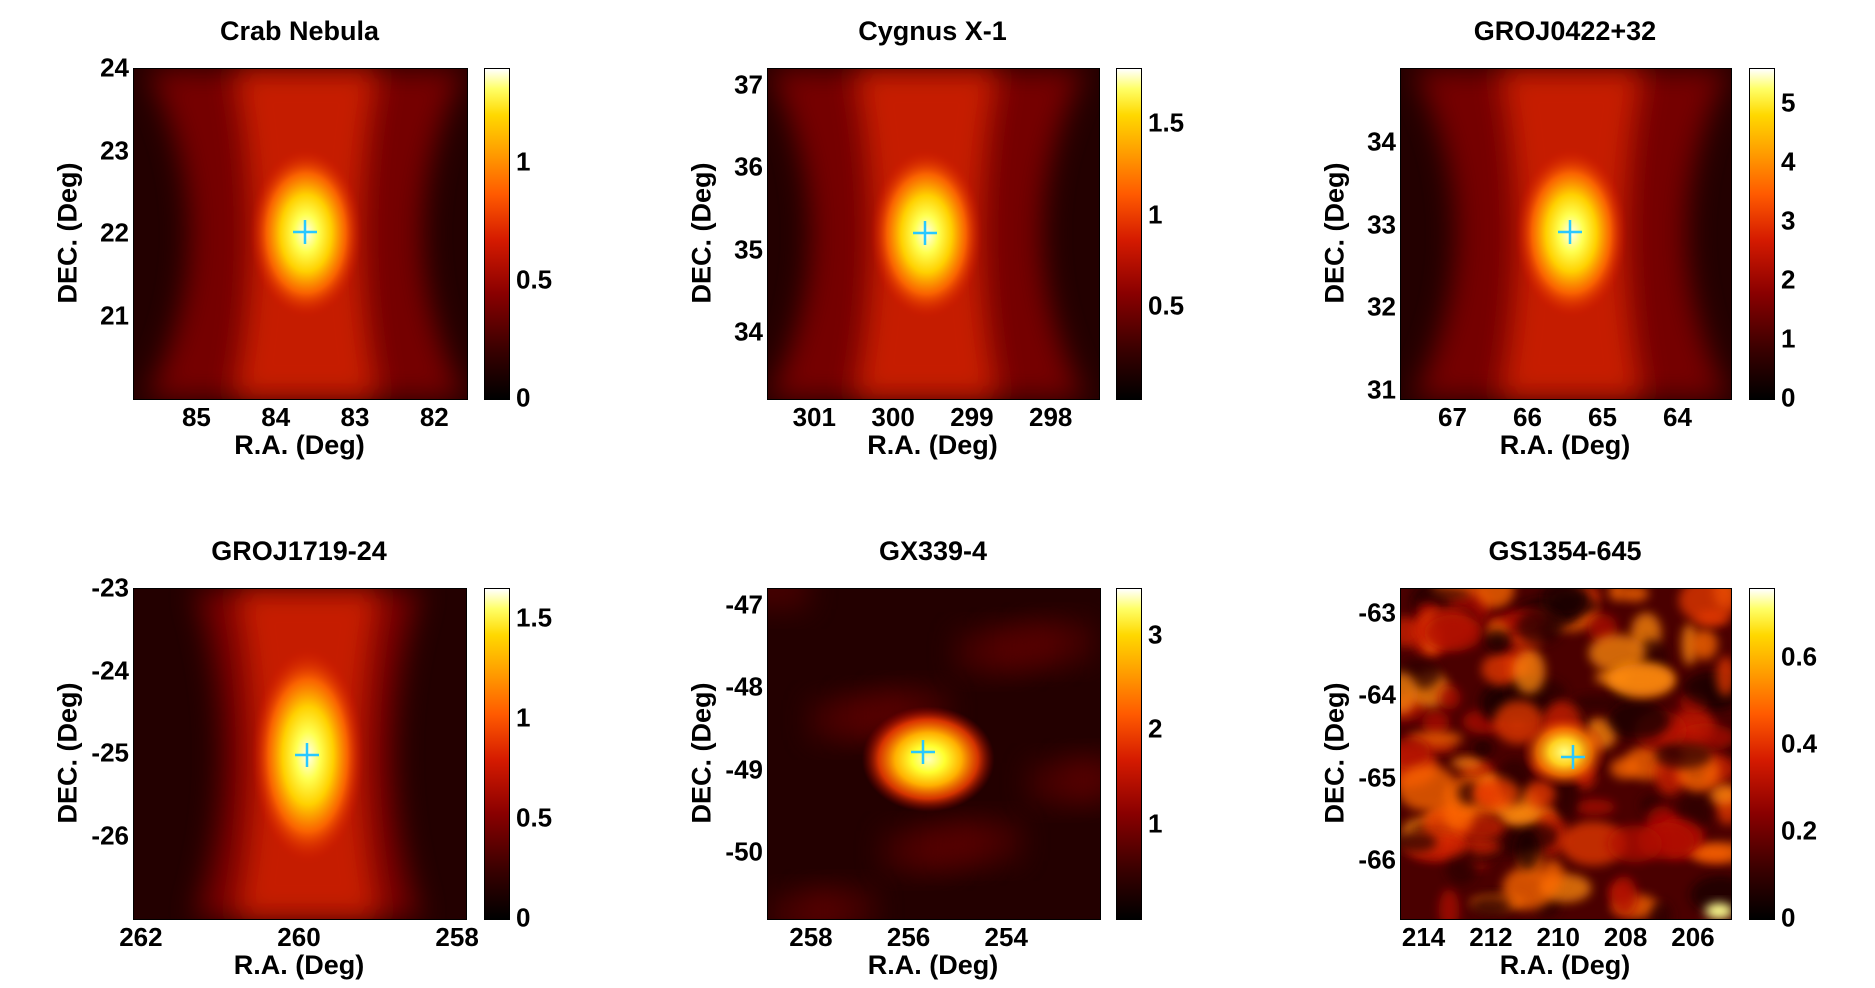 This screenshot has width=1875, height=988. Describe the element at coordinates (114, 232) in the screenshot. I see `y-tick-label: 22` at that location.